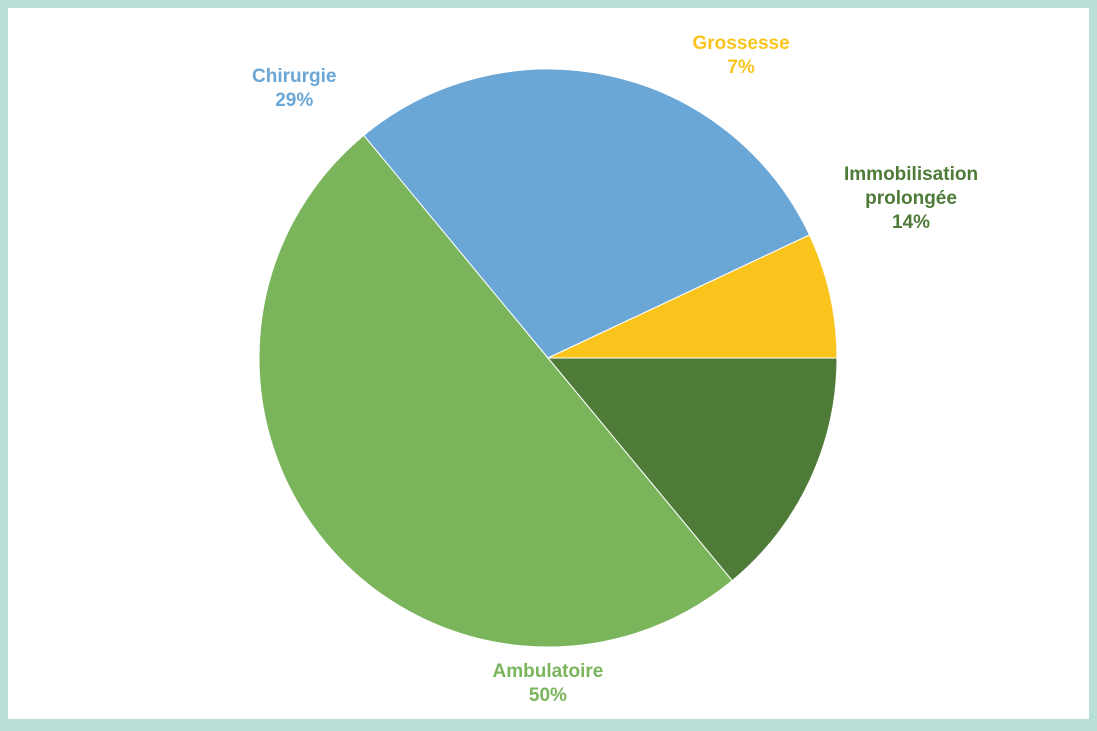 The image size is (1097, 731). I want to click on slice-label-name: Ambulatoire, so click(548, 671).